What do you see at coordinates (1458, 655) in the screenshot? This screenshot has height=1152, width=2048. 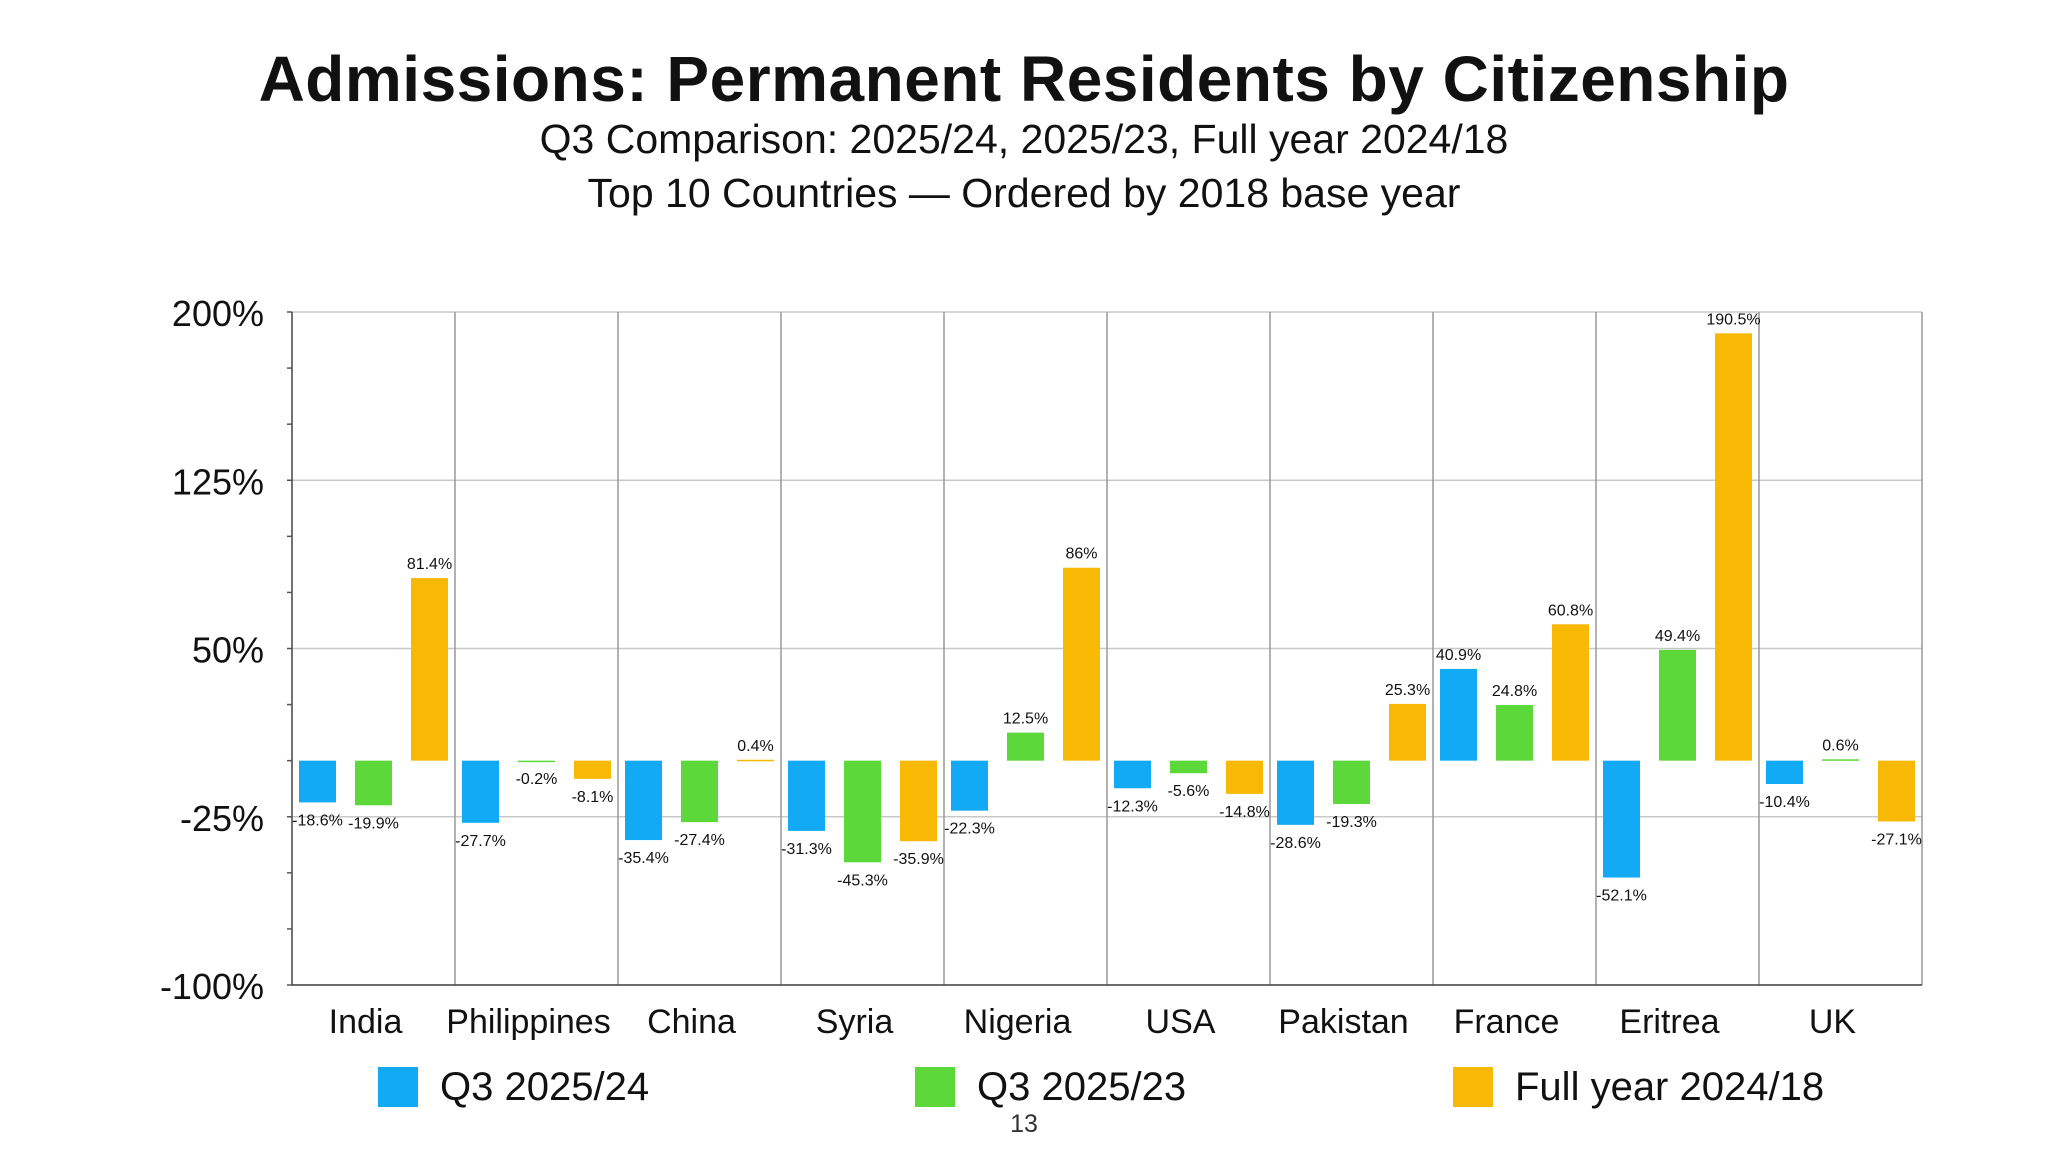 I see `data-label: 40.9%` at bounding box center [1458, 655].